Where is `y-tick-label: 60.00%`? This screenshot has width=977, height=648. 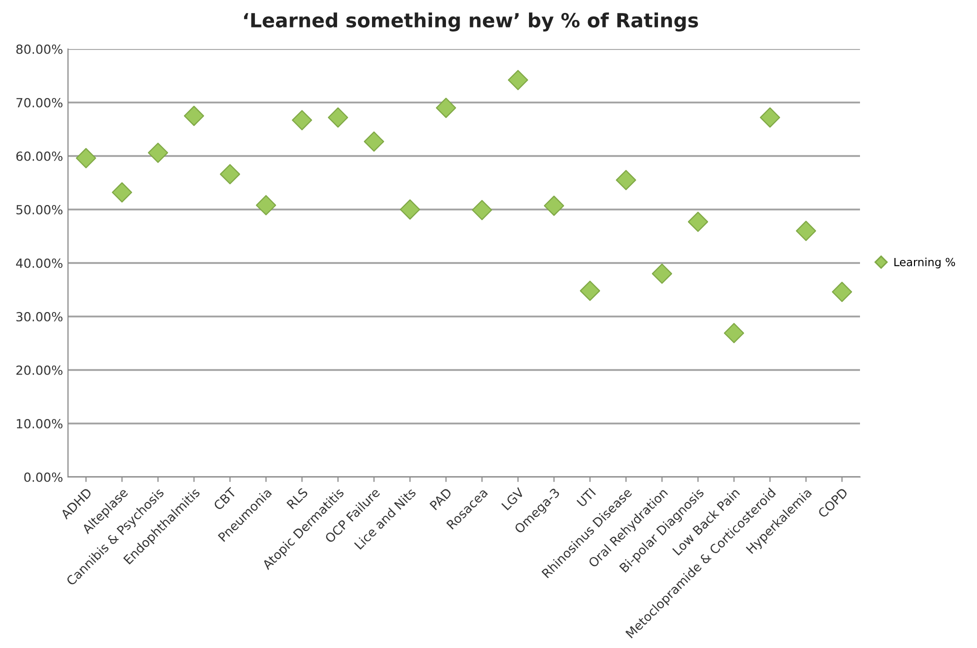
y-tick-label: 60.00% is located at coordinates (39, 156).